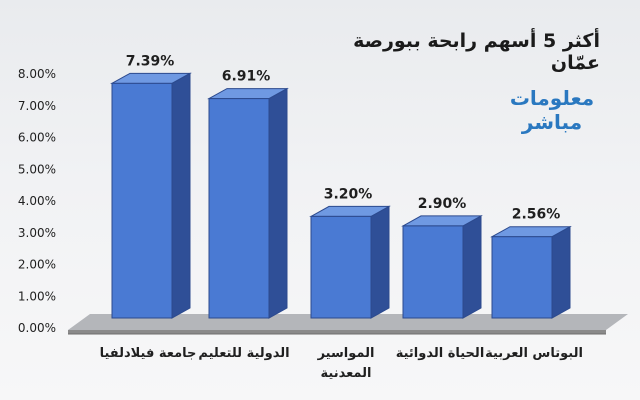 The image size is (640, 400). I want to click on category-label: المعدنية, so click(346, 373).